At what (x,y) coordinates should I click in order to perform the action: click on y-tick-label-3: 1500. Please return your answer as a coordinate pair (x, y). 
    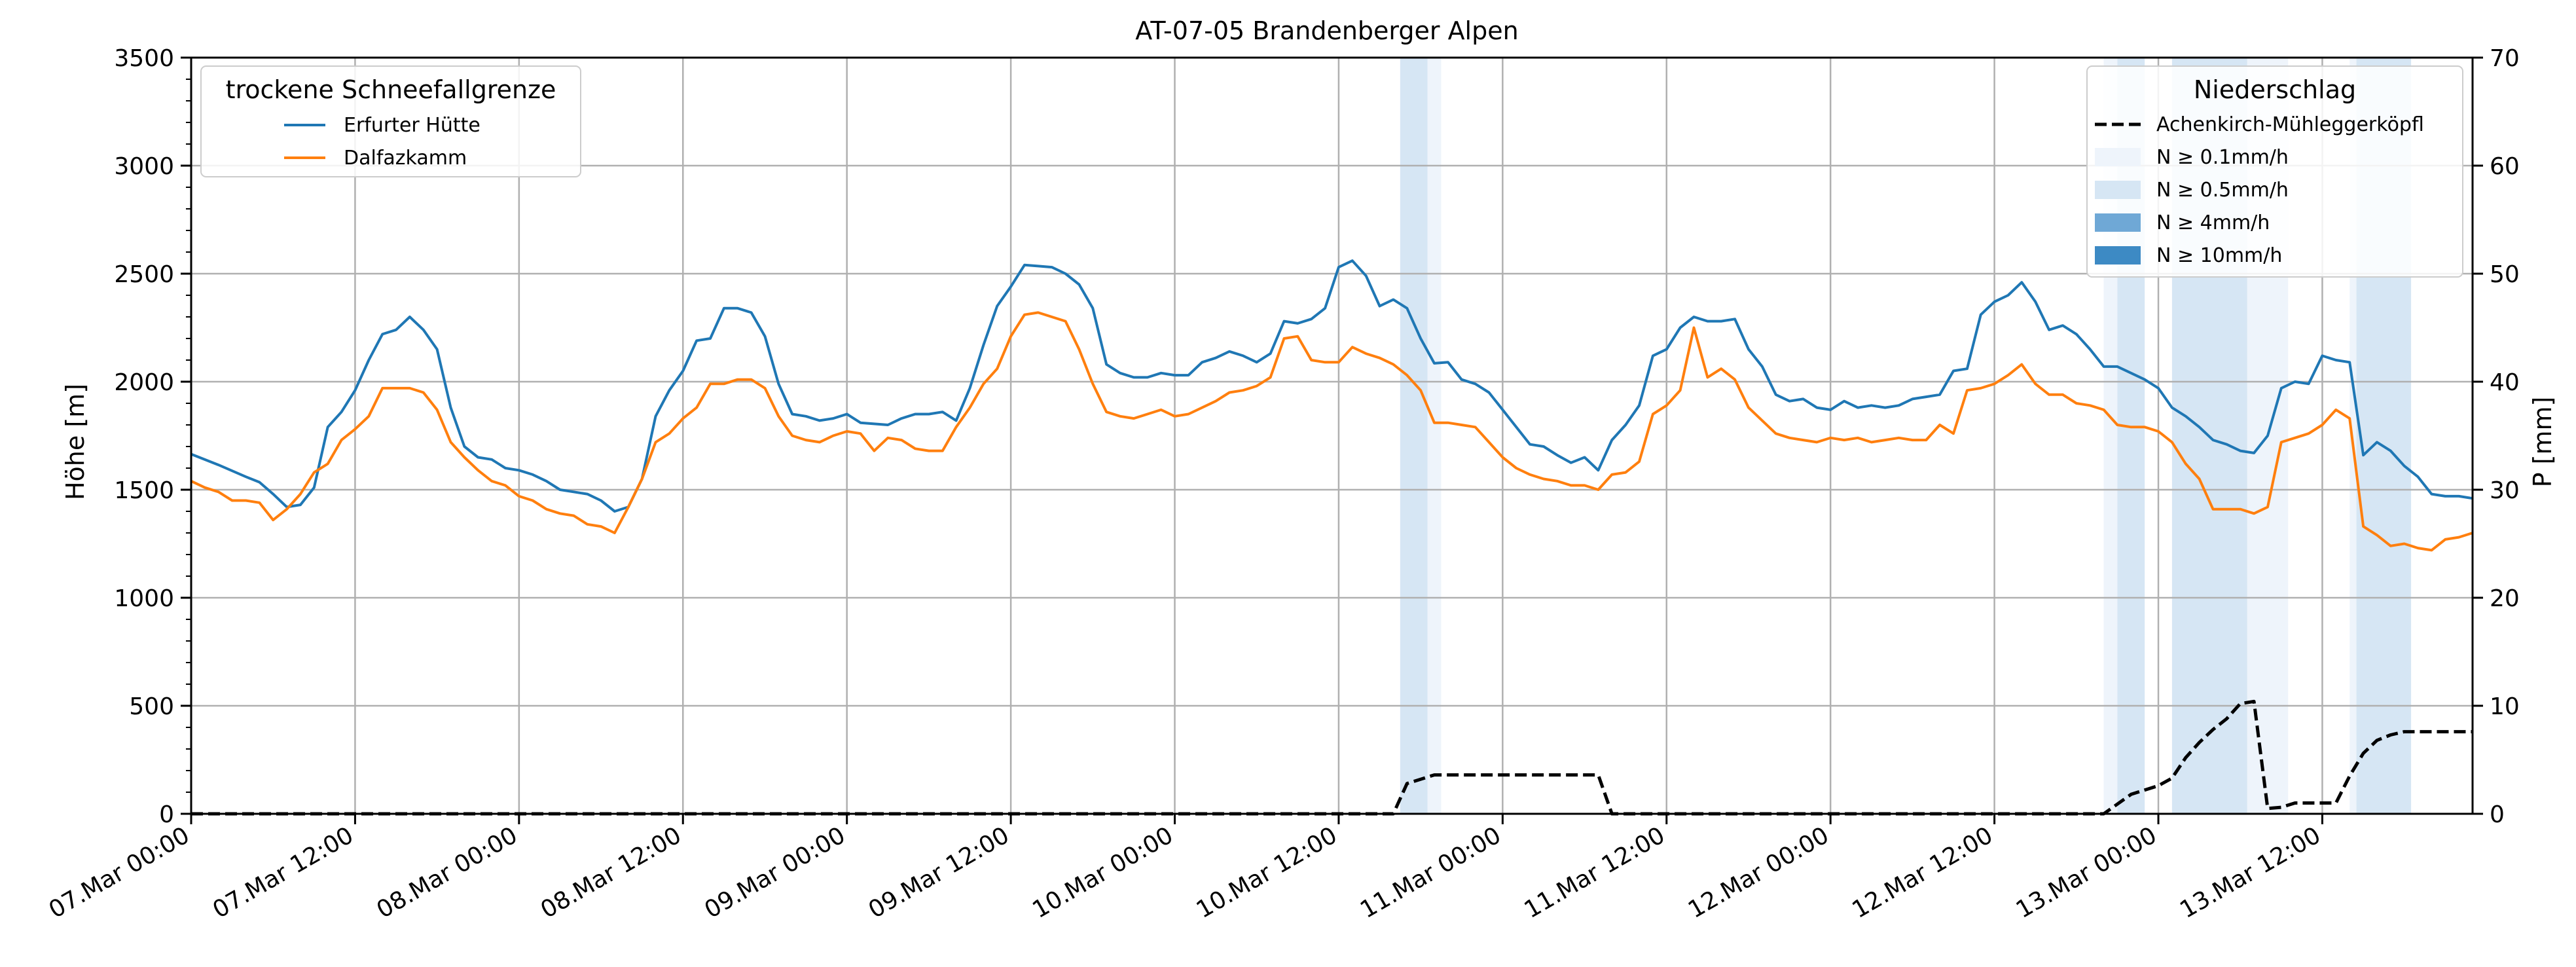
    Looking at the image, I should click on (144, 491).